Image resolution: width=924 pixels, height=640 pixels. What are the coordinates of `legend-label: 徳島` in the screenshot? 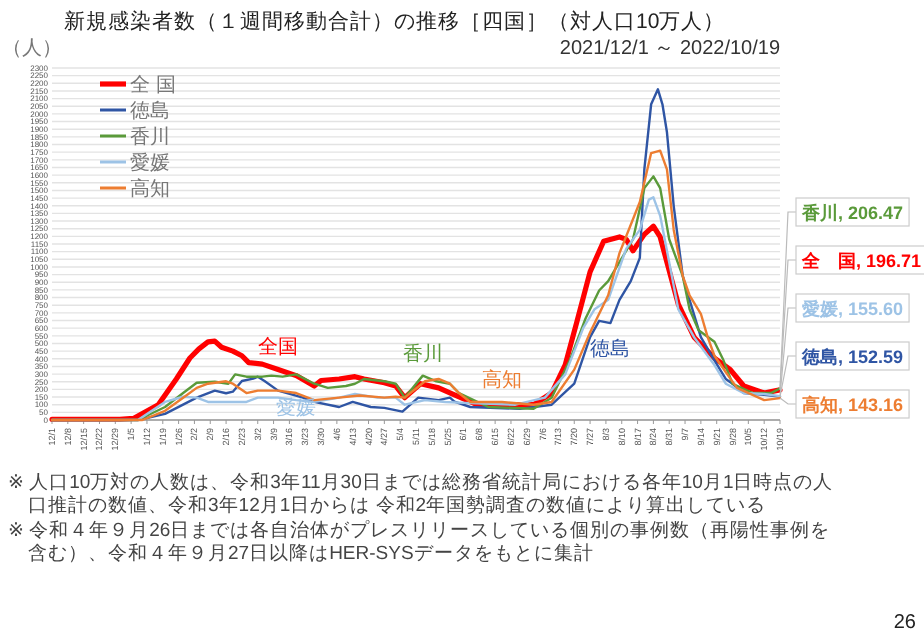 It's located at (150, 111).